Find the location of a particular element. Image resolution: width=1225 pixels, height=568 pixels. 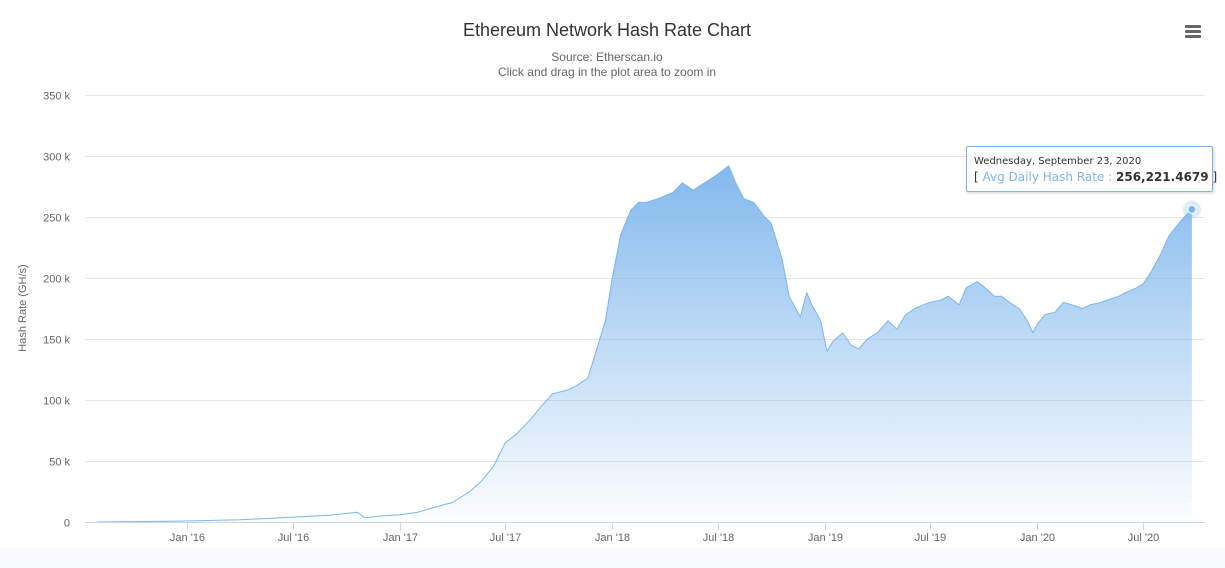

tooltip-open-bracket: [ is located at coordinates (976, 177).